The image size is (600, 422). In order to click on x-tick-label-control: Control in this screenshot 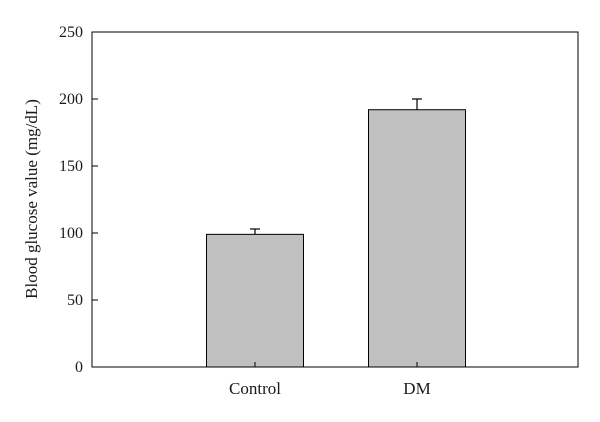, I will do `click(255, 388)`.